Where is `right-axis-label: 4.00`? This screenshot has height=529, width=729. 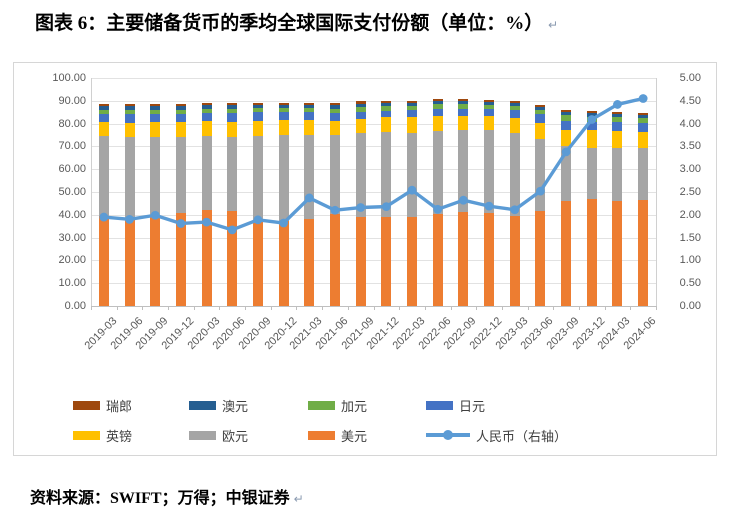 right-axis-label: 4.00 is located at coordinates (690, 123).